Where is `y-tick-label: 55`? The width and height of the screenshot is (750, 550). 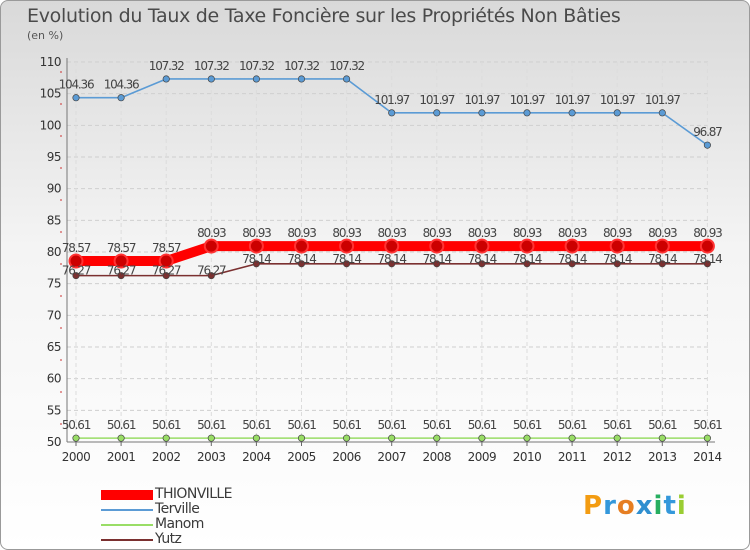
y-tick-label: 55 is located at coordinates (54, 410).